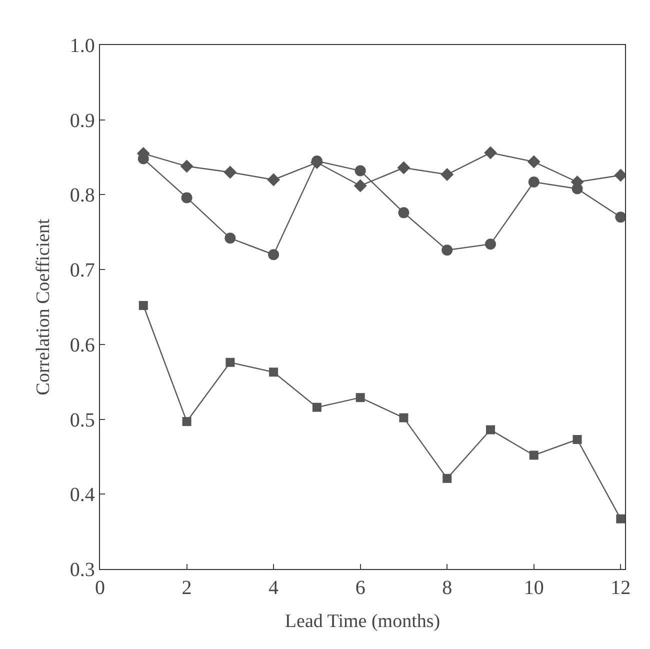 The height and width of the screenshot is (649, 650). Describe the element at coordinates (620, 588) in the screenshot. I see `x-tick-label: 12` at that location.